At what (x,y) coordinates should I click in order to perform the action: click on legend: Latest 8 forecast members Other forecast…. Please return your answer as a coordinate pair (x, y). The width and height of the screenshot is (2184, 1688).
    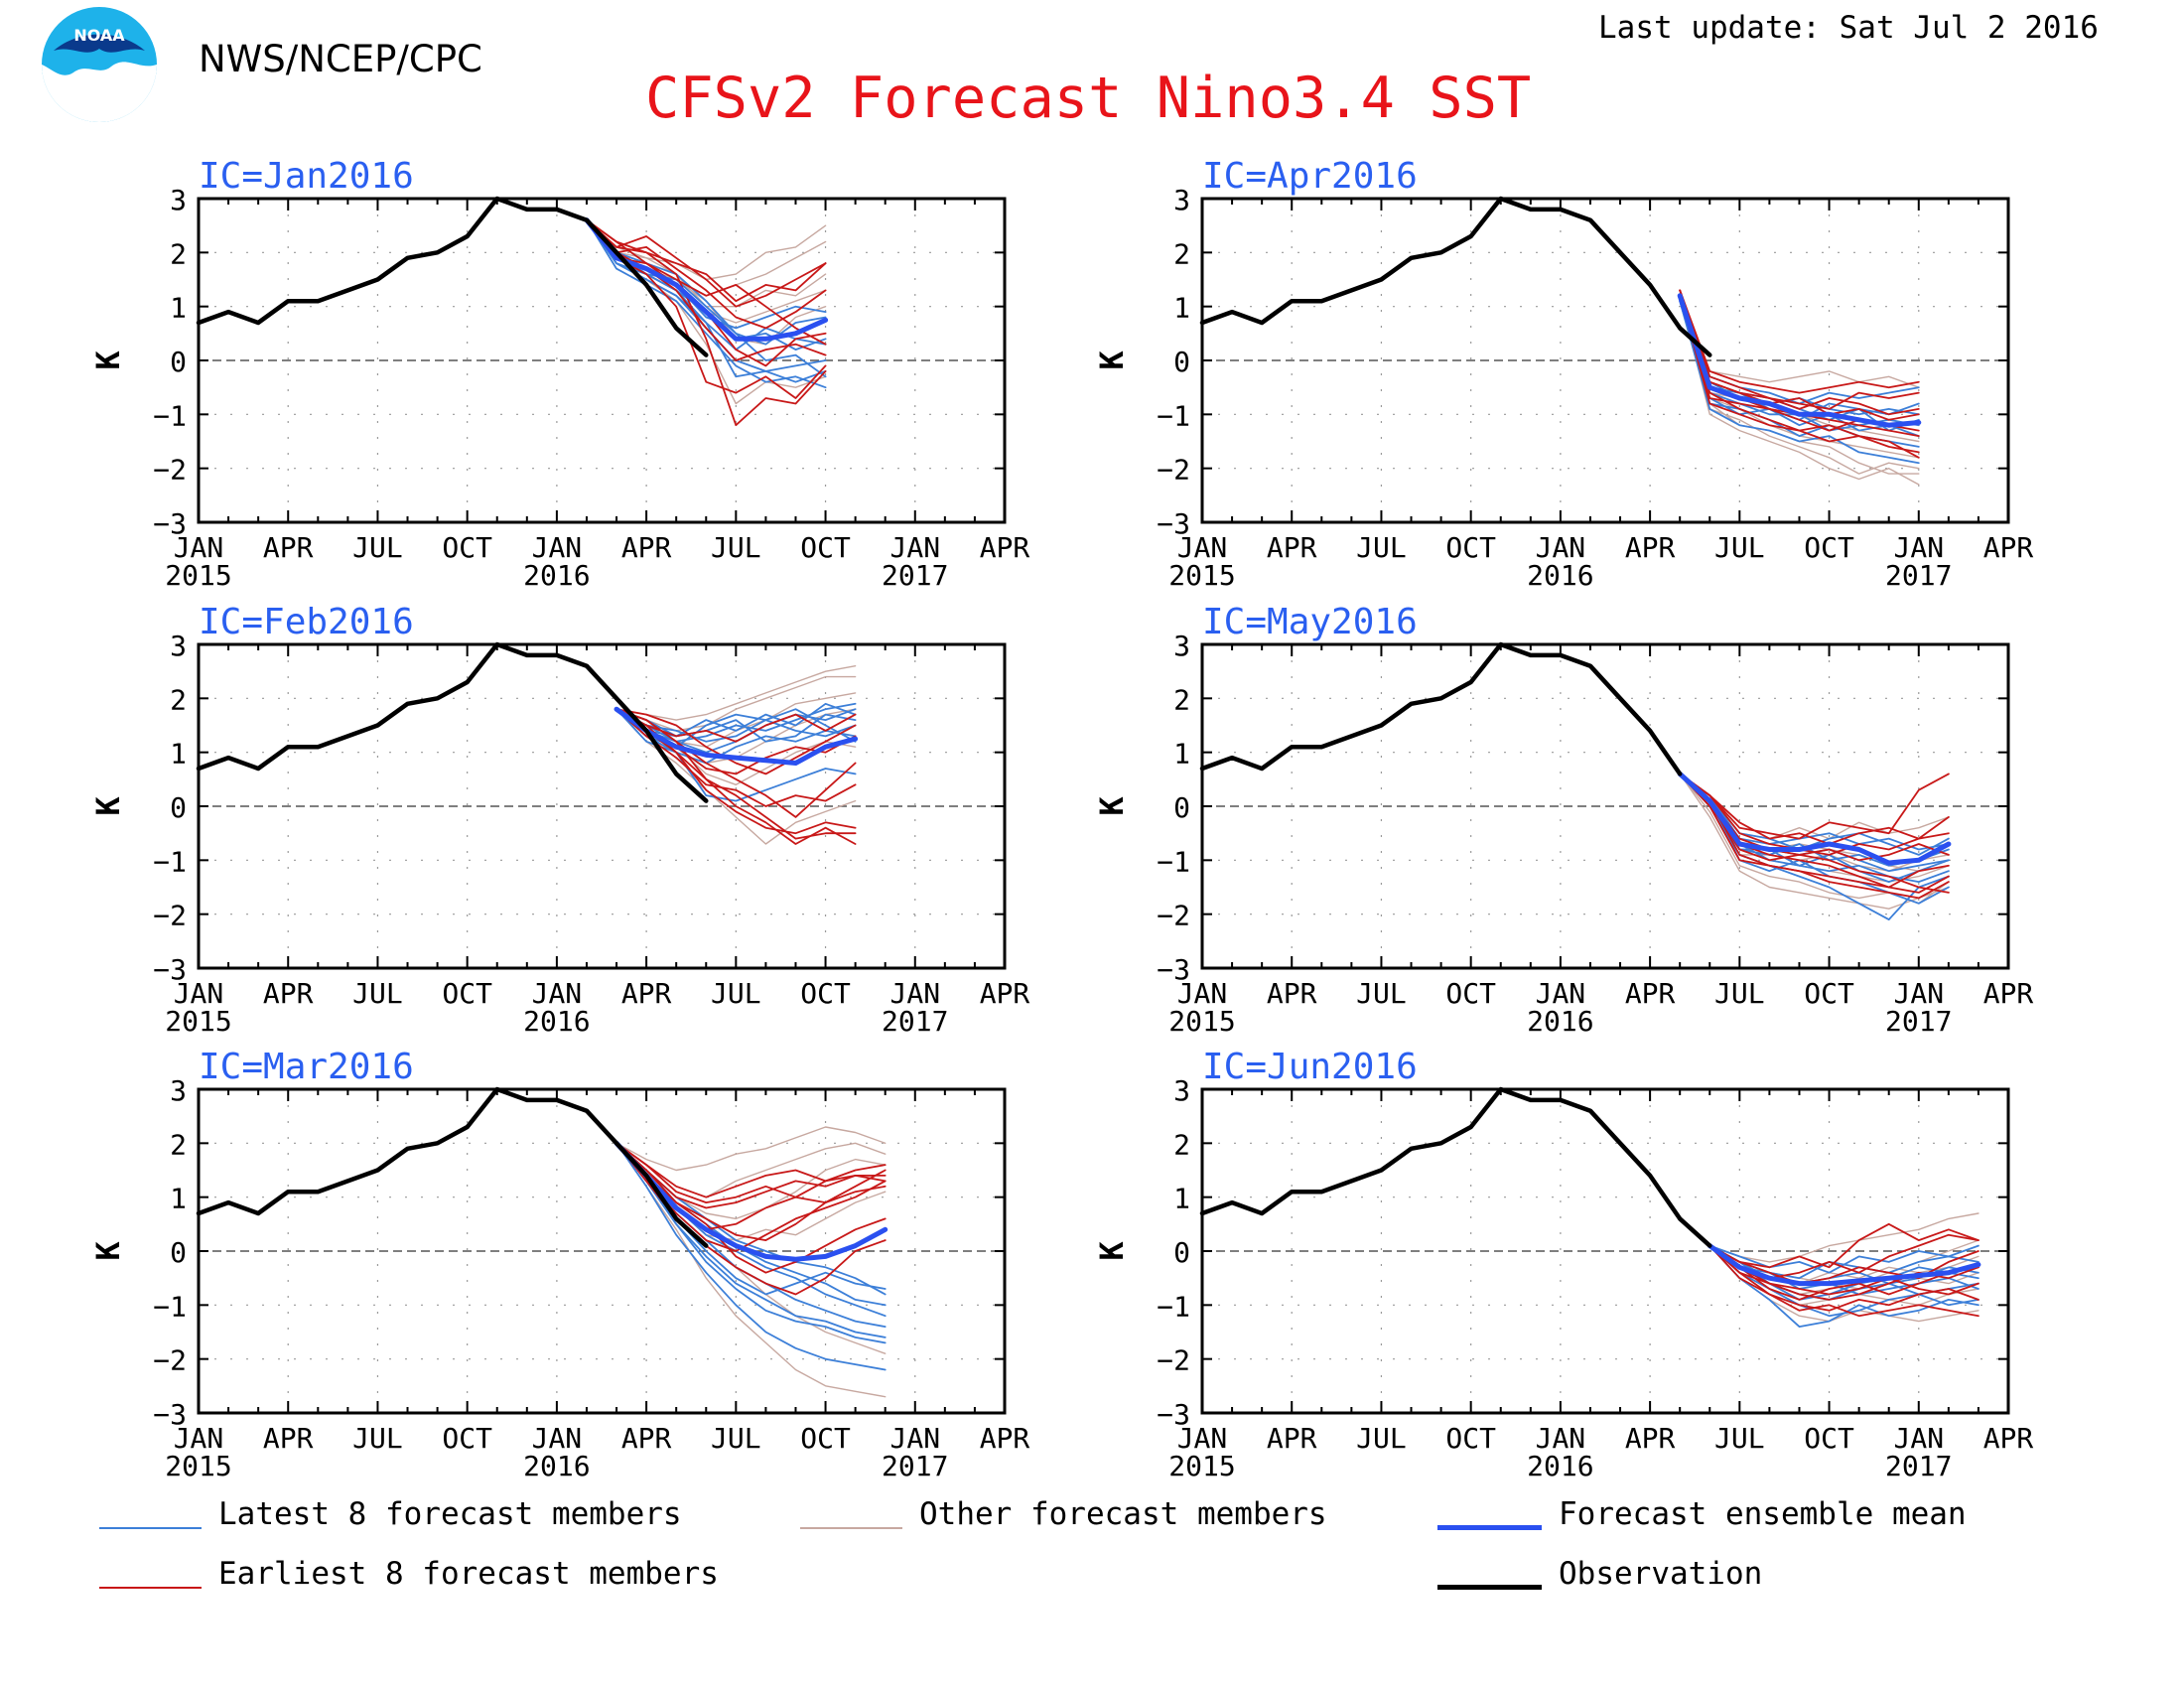
    Looking at the image, I should click on (1092, 1553).